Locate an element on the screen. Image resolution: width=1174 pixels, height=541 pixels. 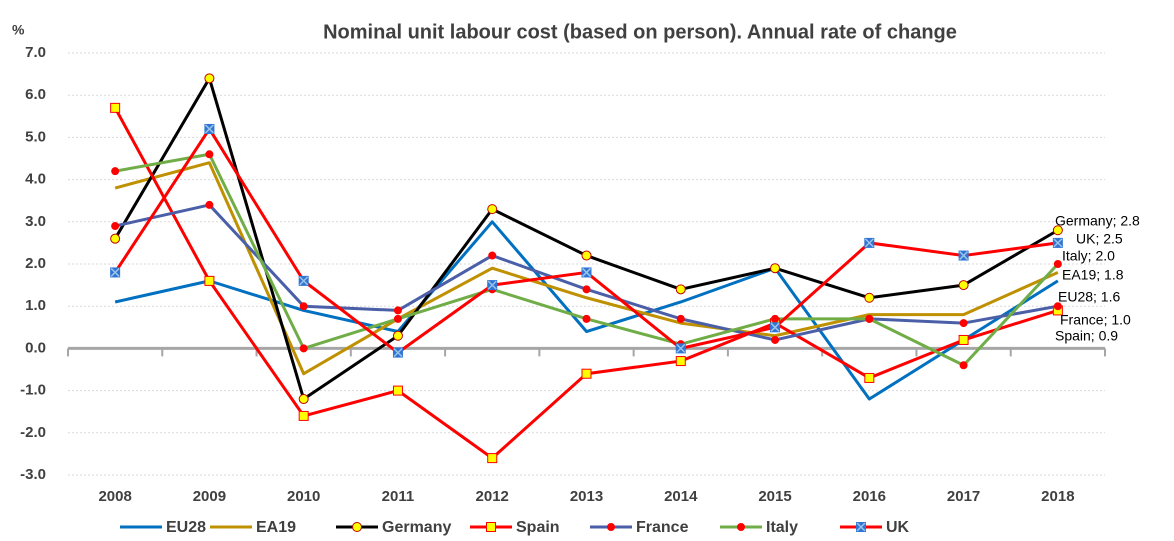
y-tick-label: 3.0 is located at coordinates (35, 221).